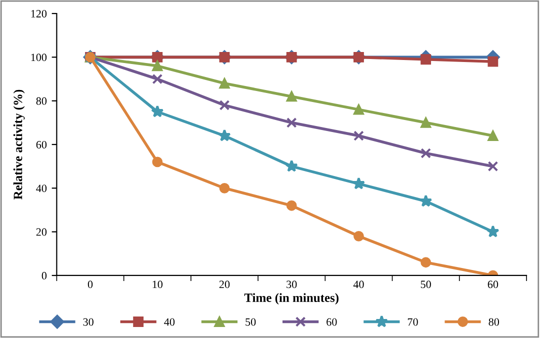  I want to click on legend-label: 60, so click(331, 322).